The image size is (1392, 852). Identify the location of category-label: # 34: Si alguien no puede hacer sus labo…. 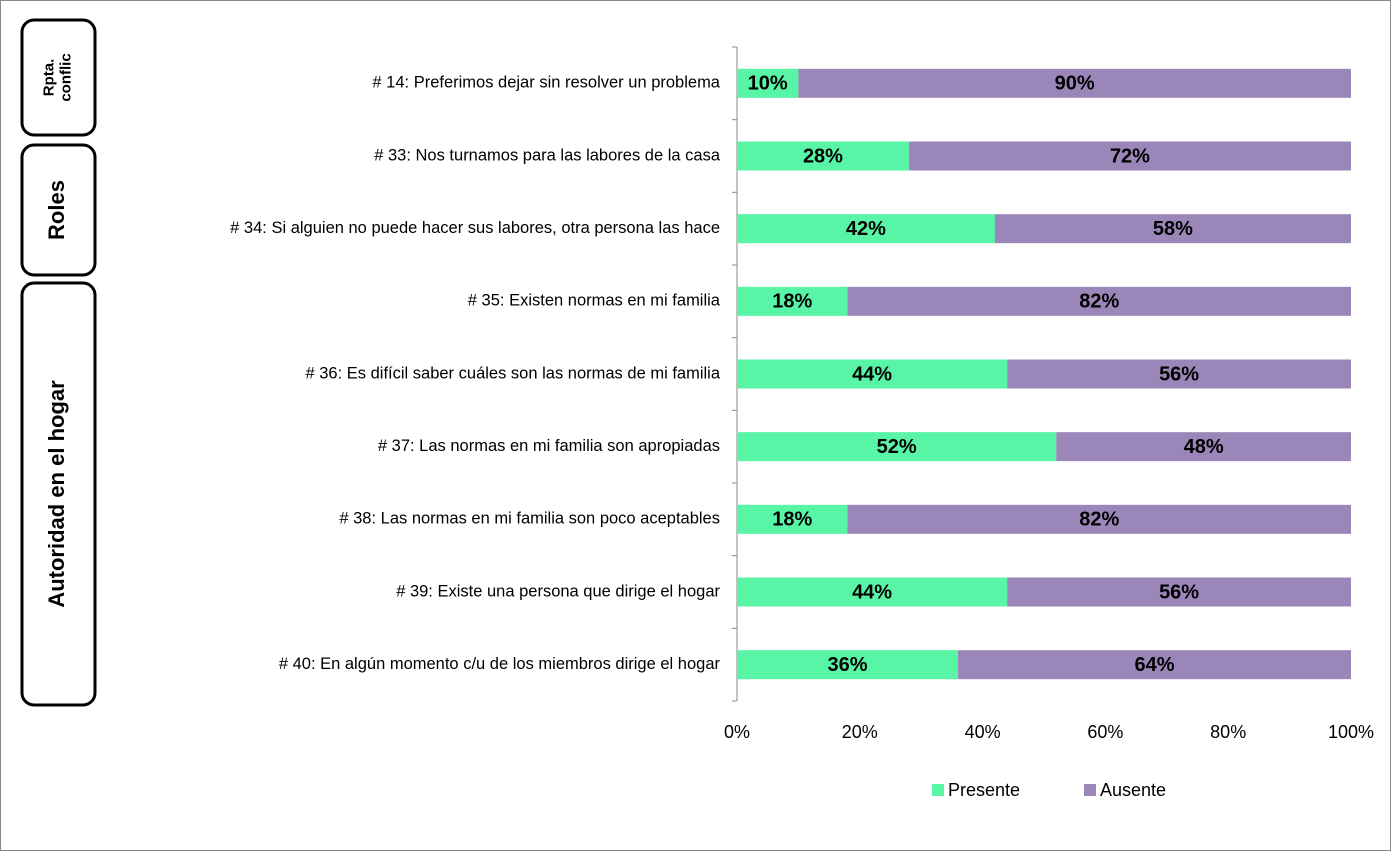
(475, 228).